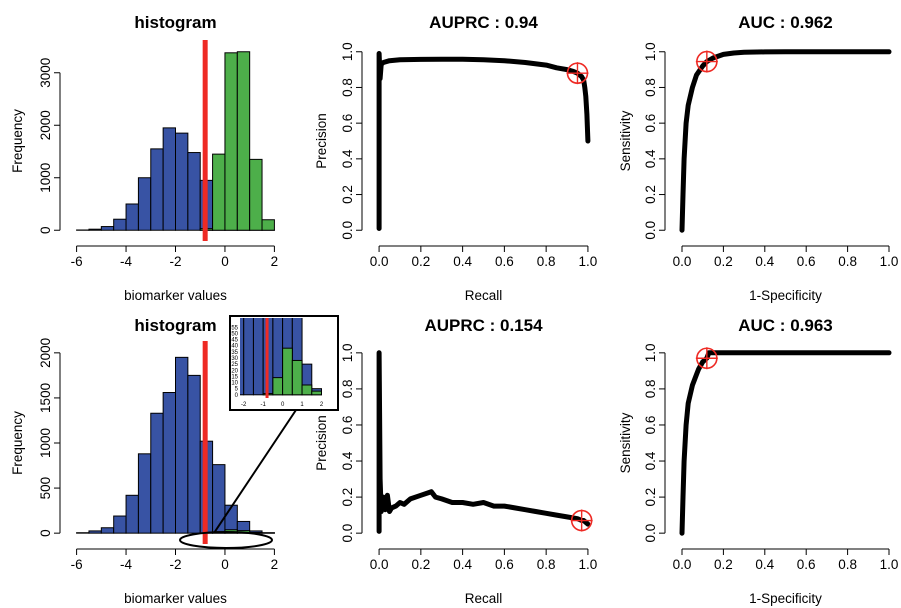 The image size is (901, 608). I want to click on y-tick-label: 3000, so click(45, 73).